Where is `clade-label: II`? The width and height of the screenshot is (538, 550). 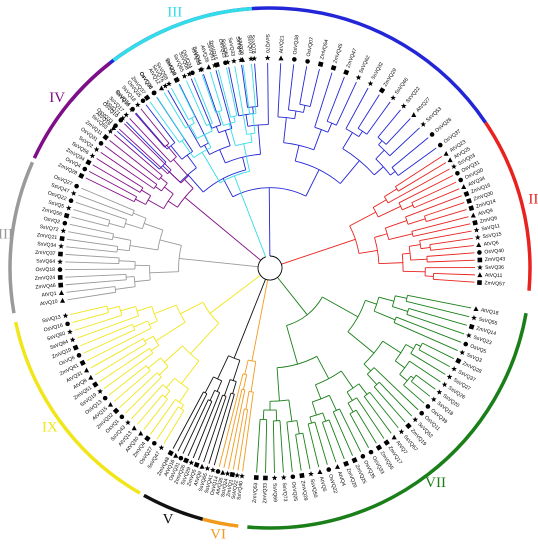 clade-label: II is located at coordinates (533, 199).